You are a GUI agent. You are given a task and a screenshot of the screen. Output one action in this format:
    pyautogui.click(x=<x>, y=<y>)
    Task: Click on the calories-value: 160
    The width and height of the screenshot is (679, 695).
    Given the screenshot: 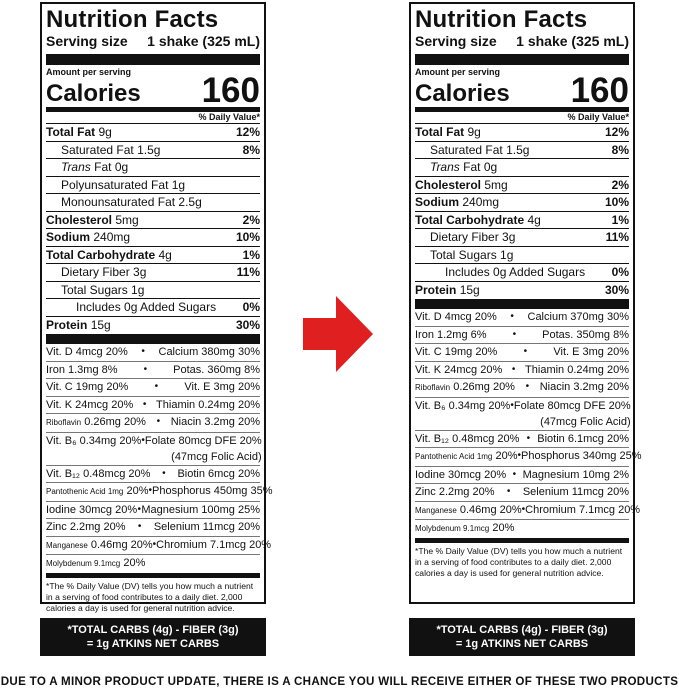 What is the action you would take?
    pyautogui.click(x=230, y=90)
    